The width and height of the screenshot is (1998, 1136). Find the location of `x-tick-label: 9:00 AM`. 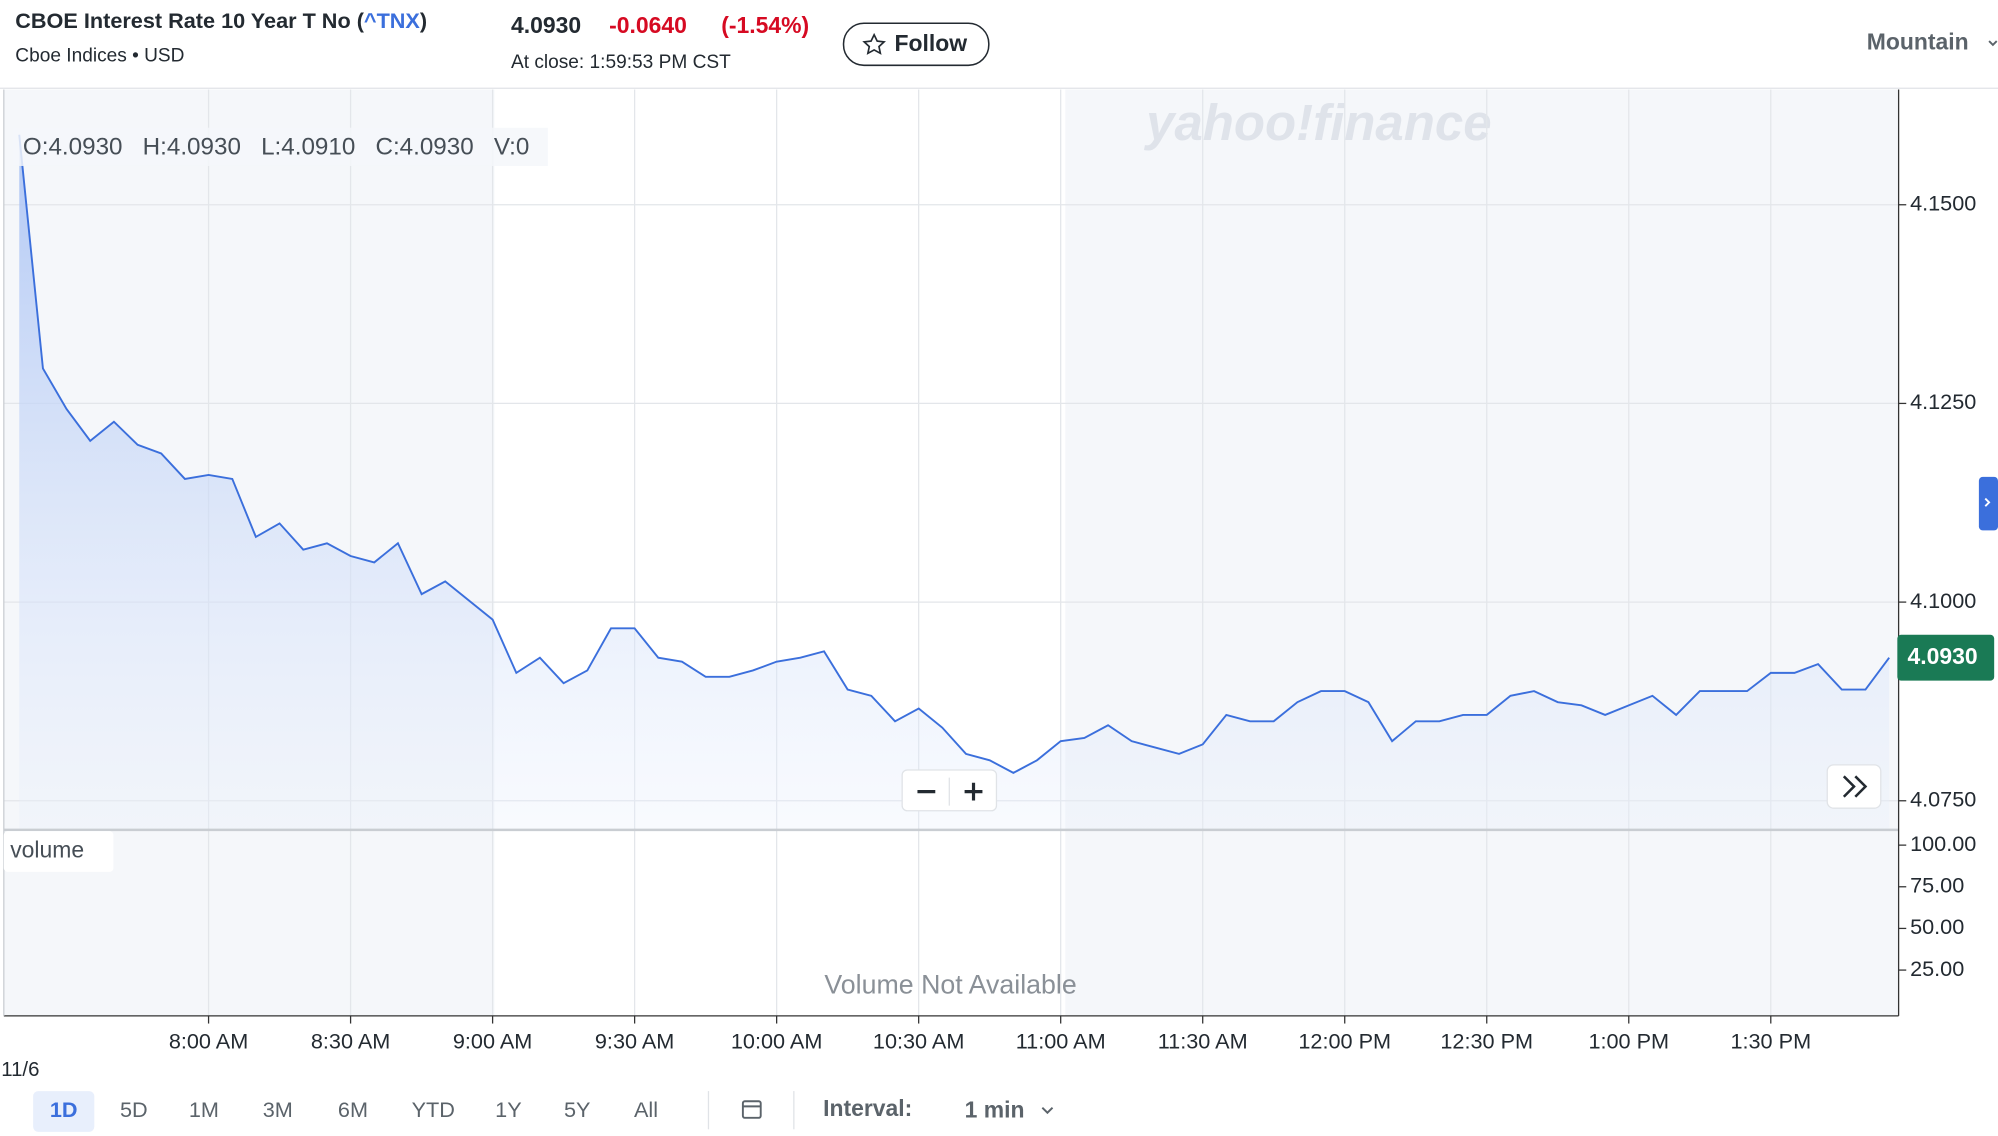

x-tick-label: 9:00 AM is located at coordinates (492, 1040).